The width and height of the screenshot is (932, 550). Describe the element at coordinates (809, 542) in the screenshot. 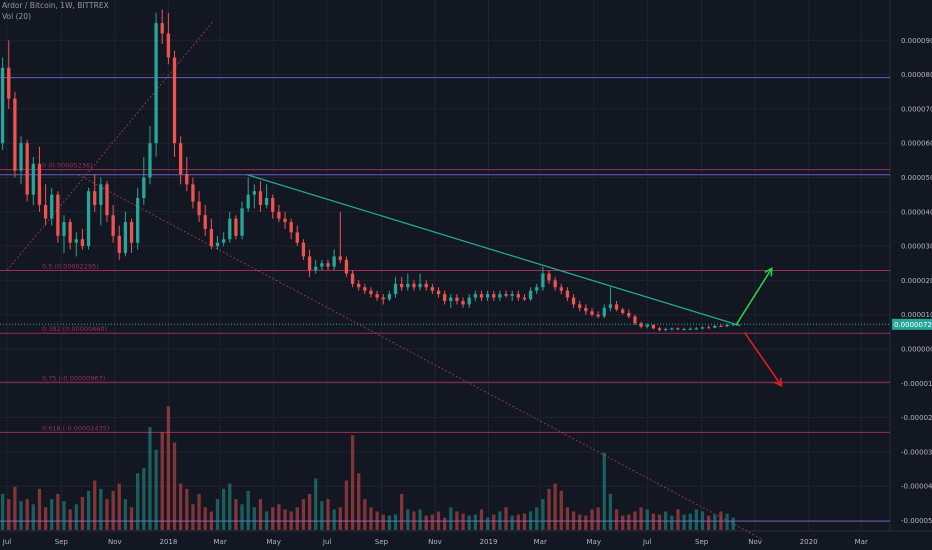

I see `x-tick-label: 2020` at that location.